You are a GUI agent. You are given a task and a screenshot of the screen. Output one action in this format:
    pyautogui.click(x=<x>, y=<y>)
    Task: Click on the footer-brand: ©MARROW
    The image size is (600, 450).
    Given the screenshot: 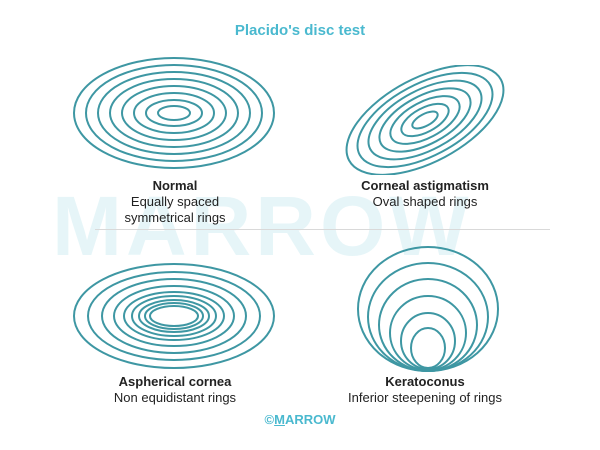 What is the action you would take?
    pyautogui.click(x=300, y=419)
    